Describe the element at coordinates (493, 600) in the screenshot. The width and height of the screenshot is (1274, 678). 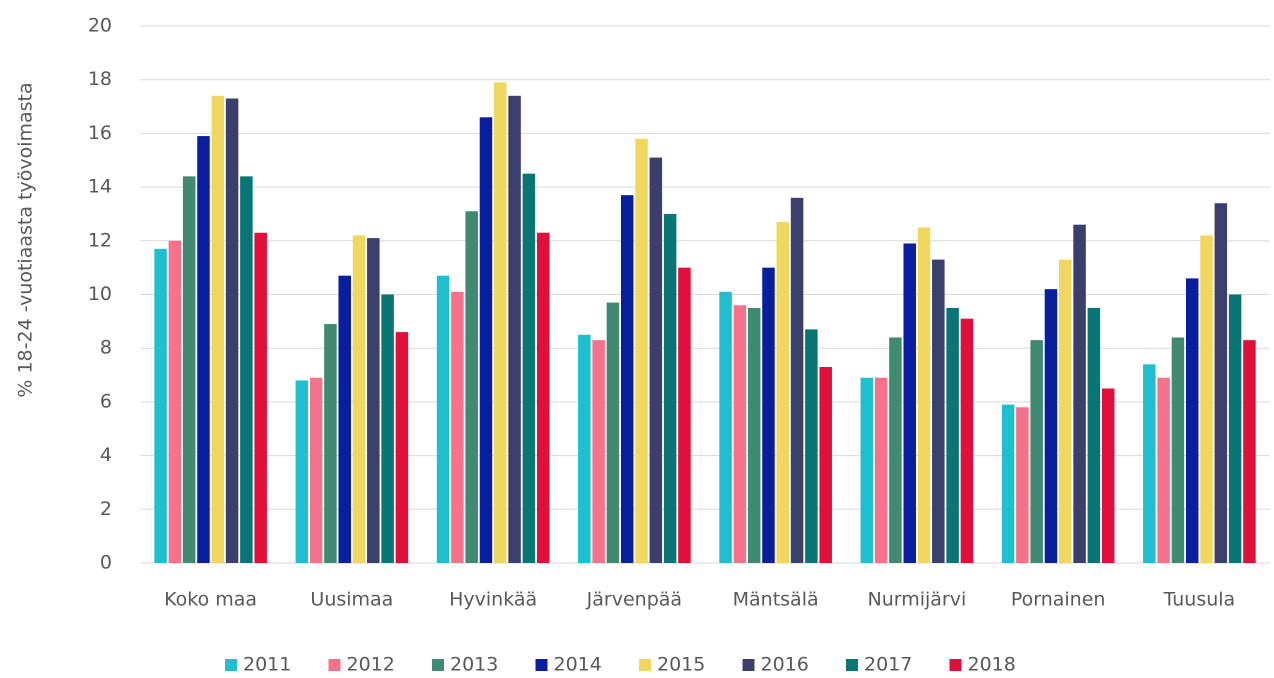
I see `x-tick-label: Hyvinkää` at that location.